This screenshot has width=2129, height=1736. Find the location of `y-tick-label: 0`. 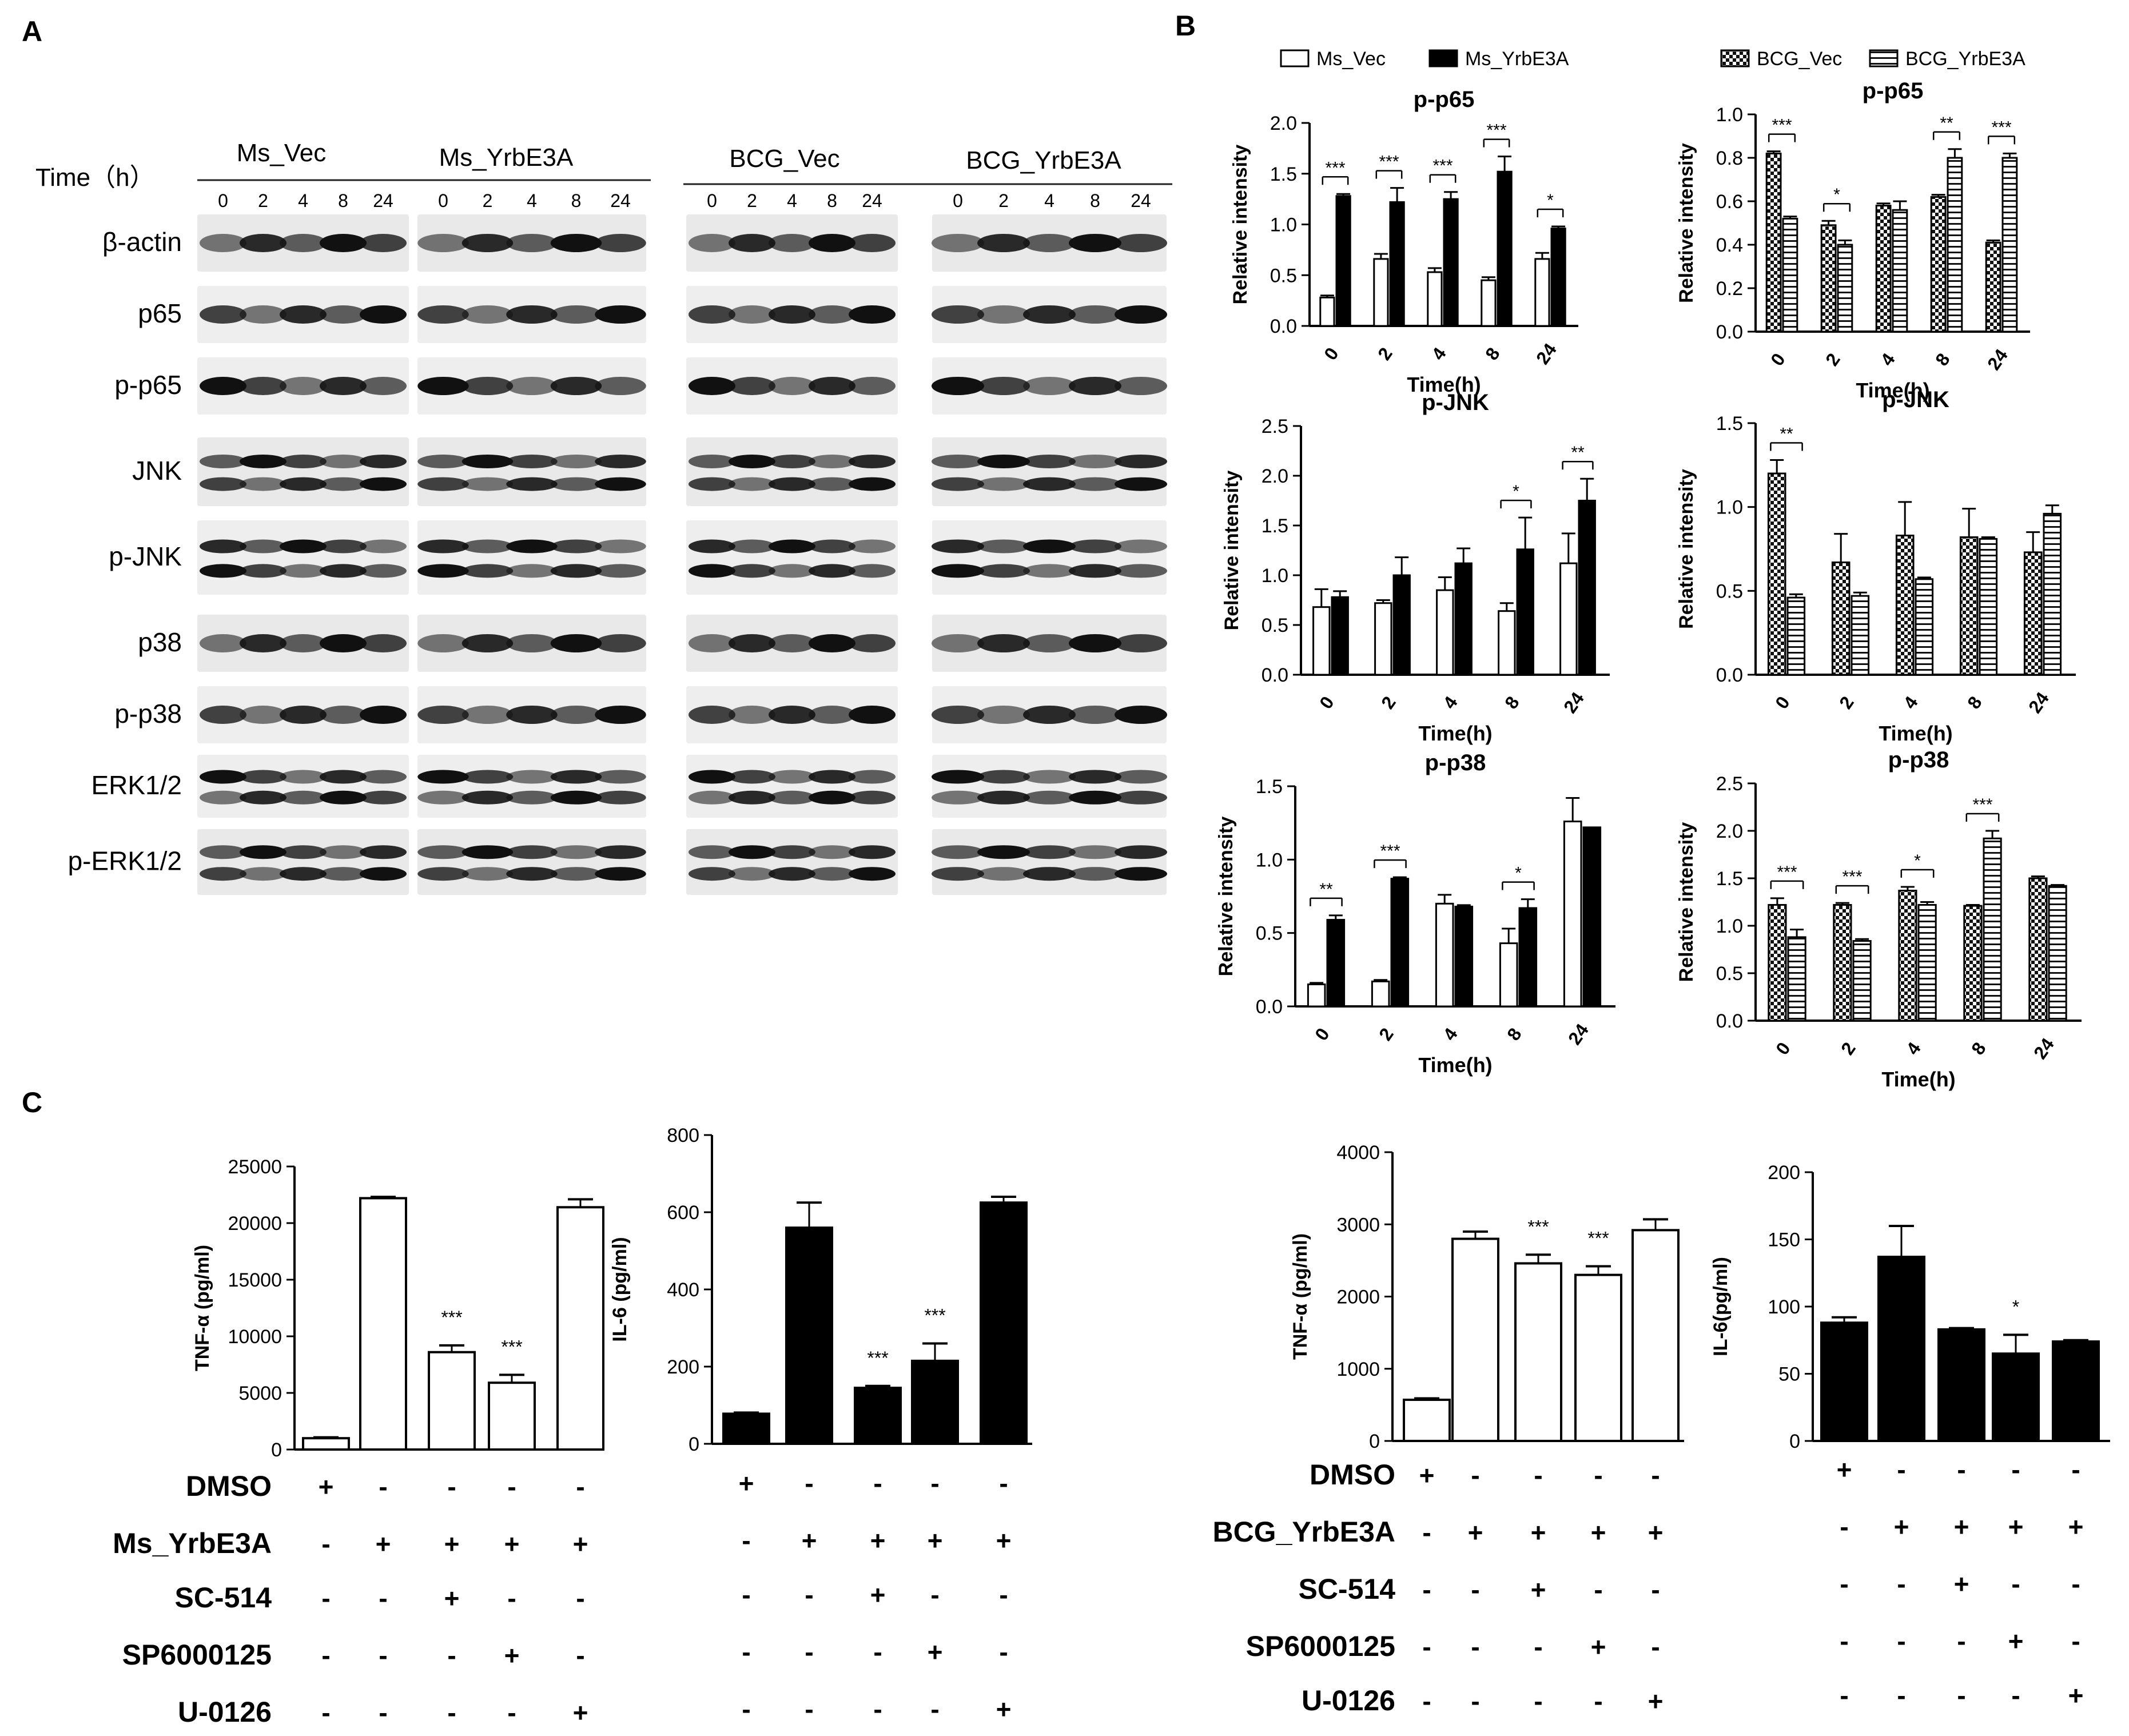

y-tick-label: 0 is located at coordinates (276, 1450).